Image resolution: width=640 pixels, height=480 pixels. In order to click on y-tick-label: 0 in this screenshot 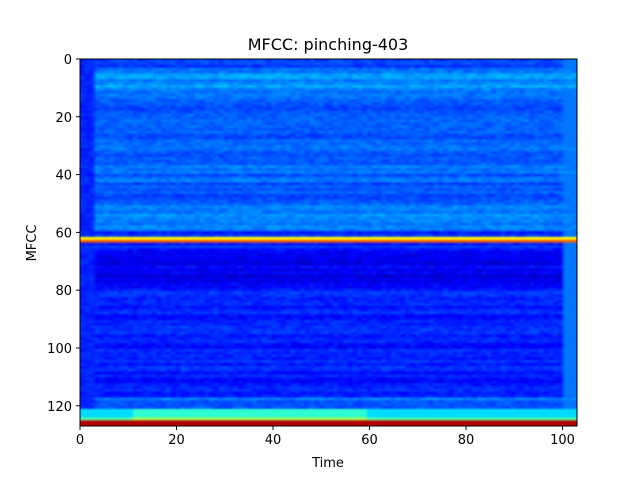, I will do `click(68, 60)`.